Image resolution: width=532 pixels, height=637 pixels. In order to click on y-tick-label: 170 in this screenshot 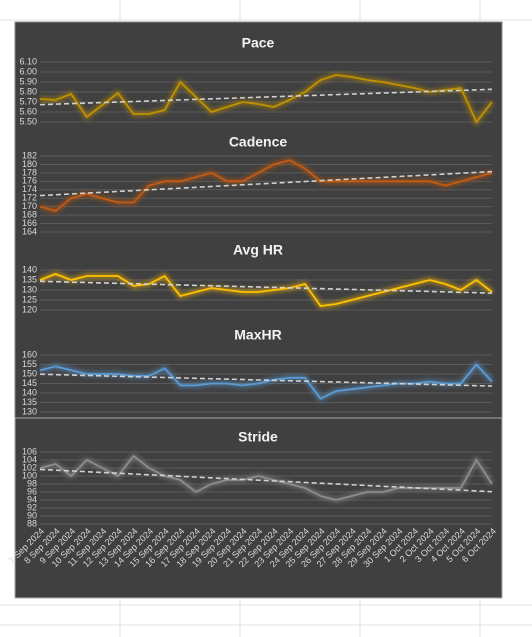, I will do `click(29, 206)`.